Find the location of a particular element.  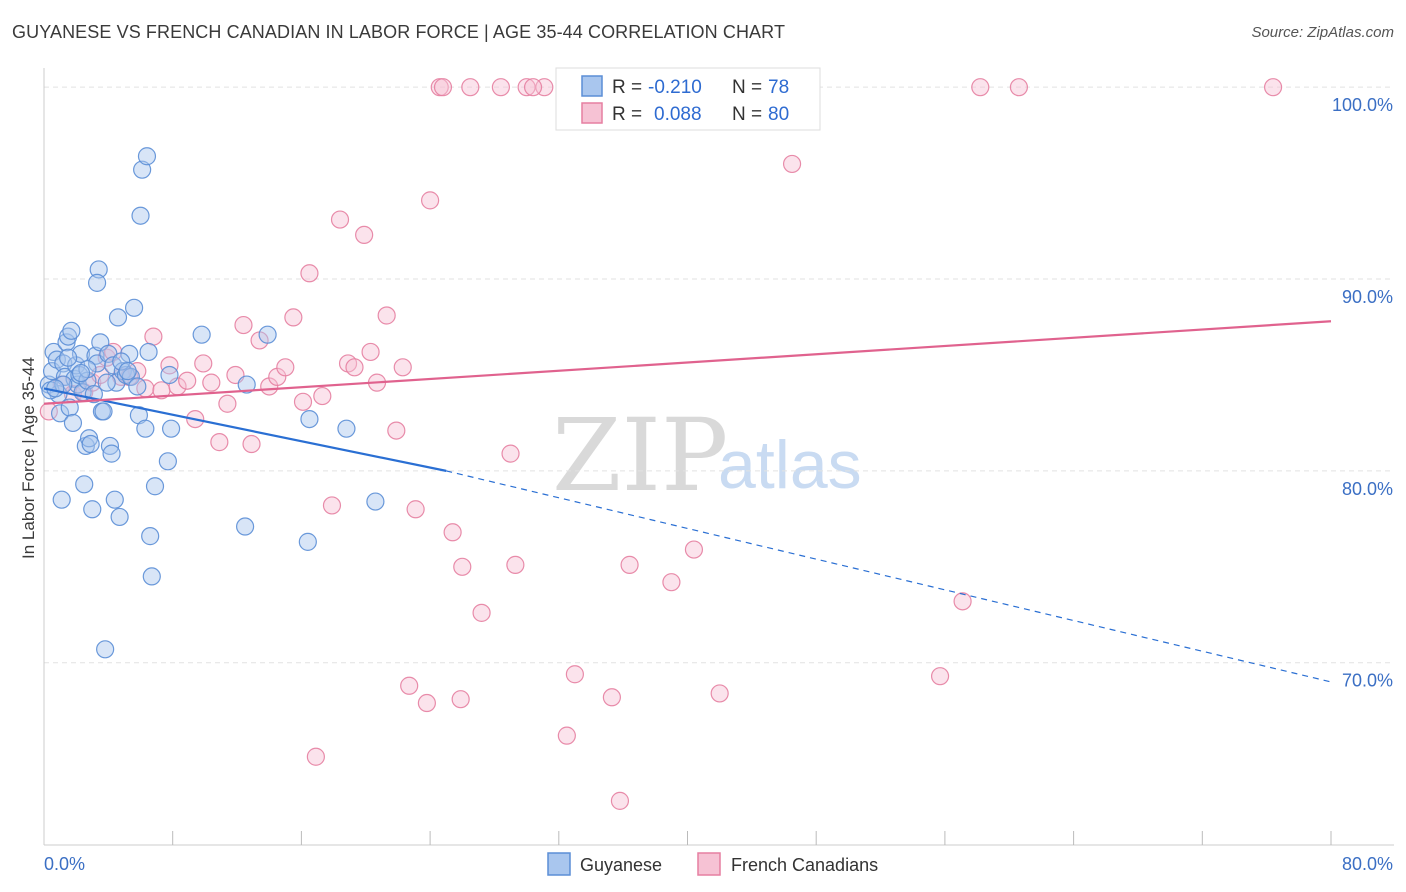

y-tick-label: 80.0% is located at coordinates (1367, 489).